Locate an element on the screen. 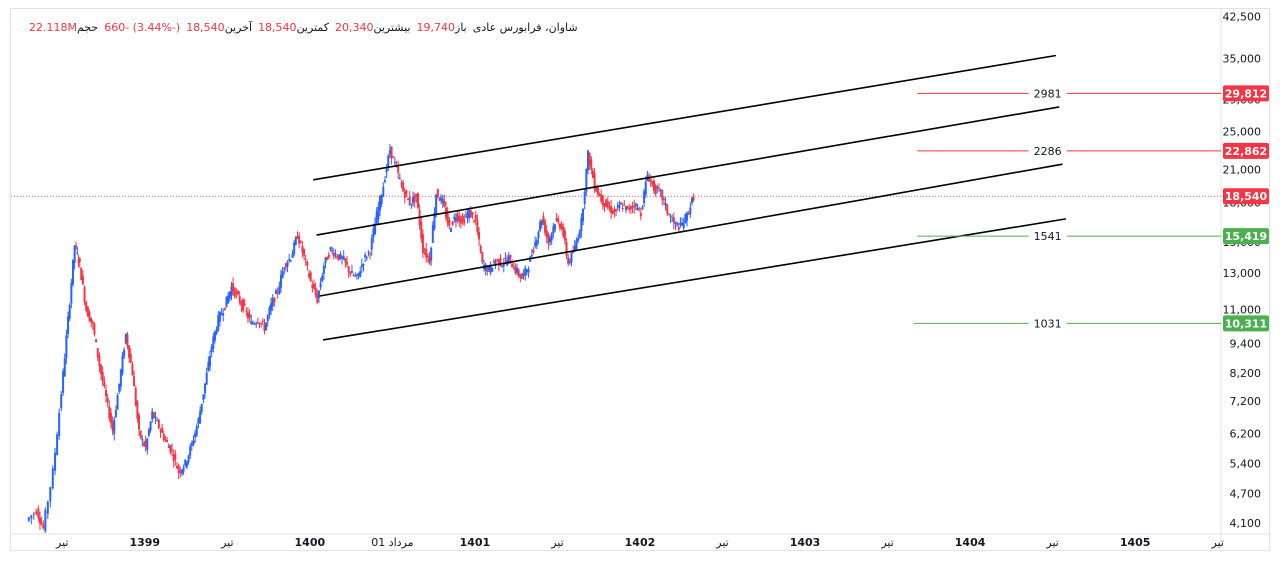 The image size is (1280, 561). low-label: کمترین is located at coordinates (312, 27).